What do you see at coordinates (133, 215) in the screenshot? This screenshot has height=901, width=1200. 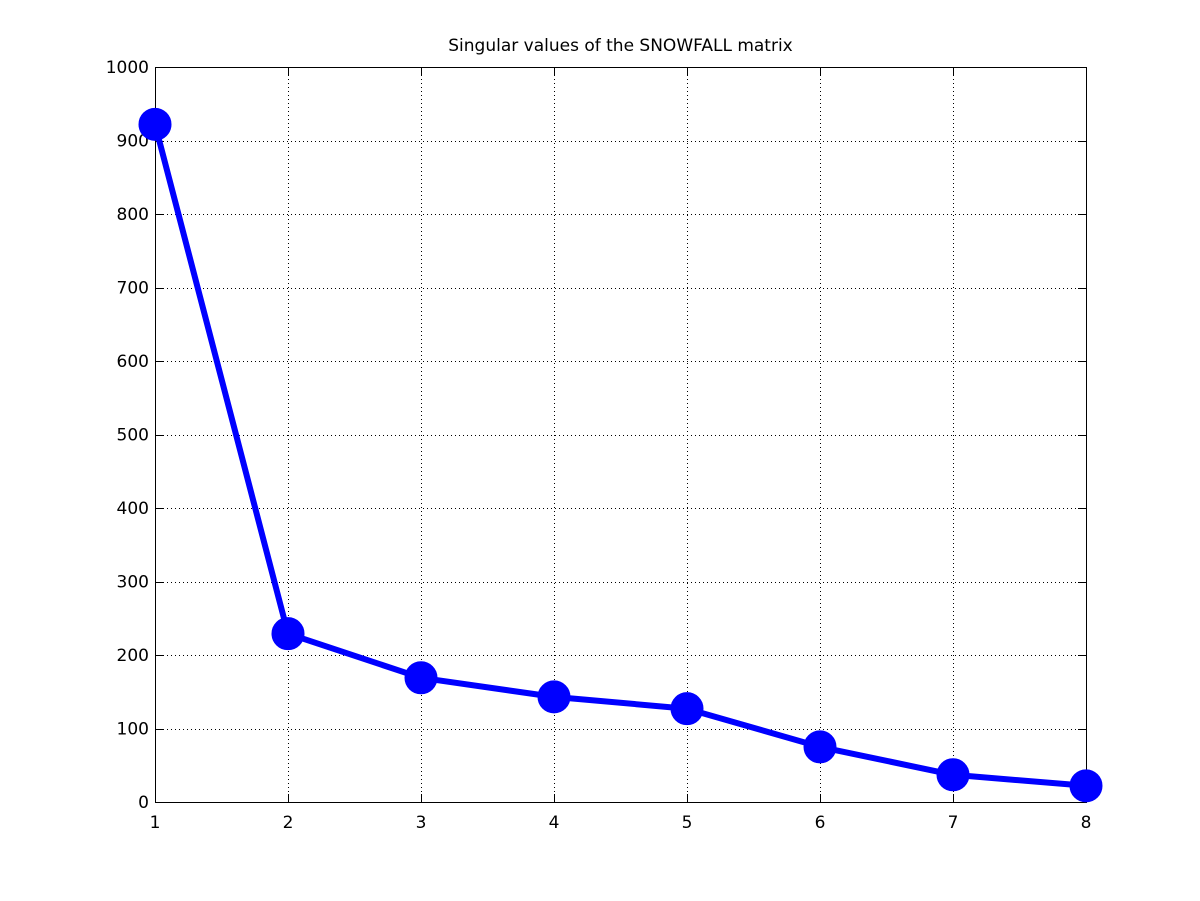 I see `y-tick-label: 800` at bounding box center [133, 215].